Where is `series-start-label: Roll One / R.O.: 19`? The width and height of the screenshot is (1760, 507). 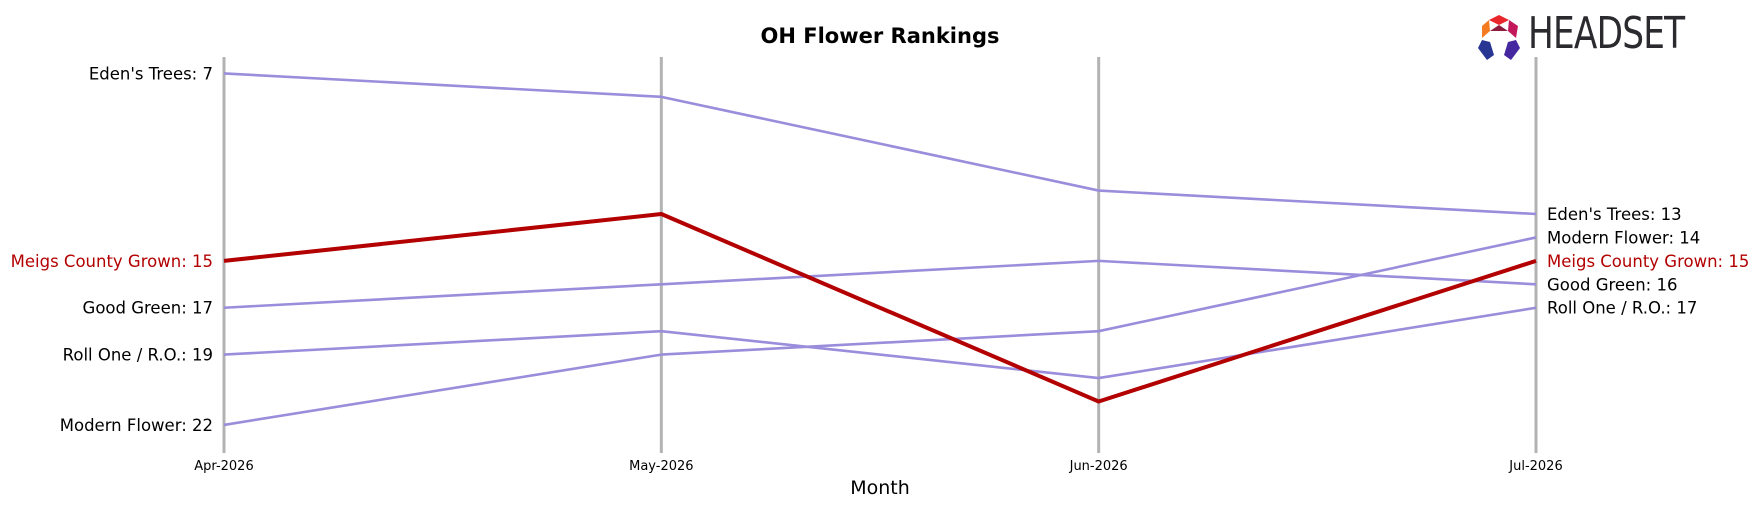 series-start-label: Roll One / R.O.: 19 is located at coordinates (138, 355).